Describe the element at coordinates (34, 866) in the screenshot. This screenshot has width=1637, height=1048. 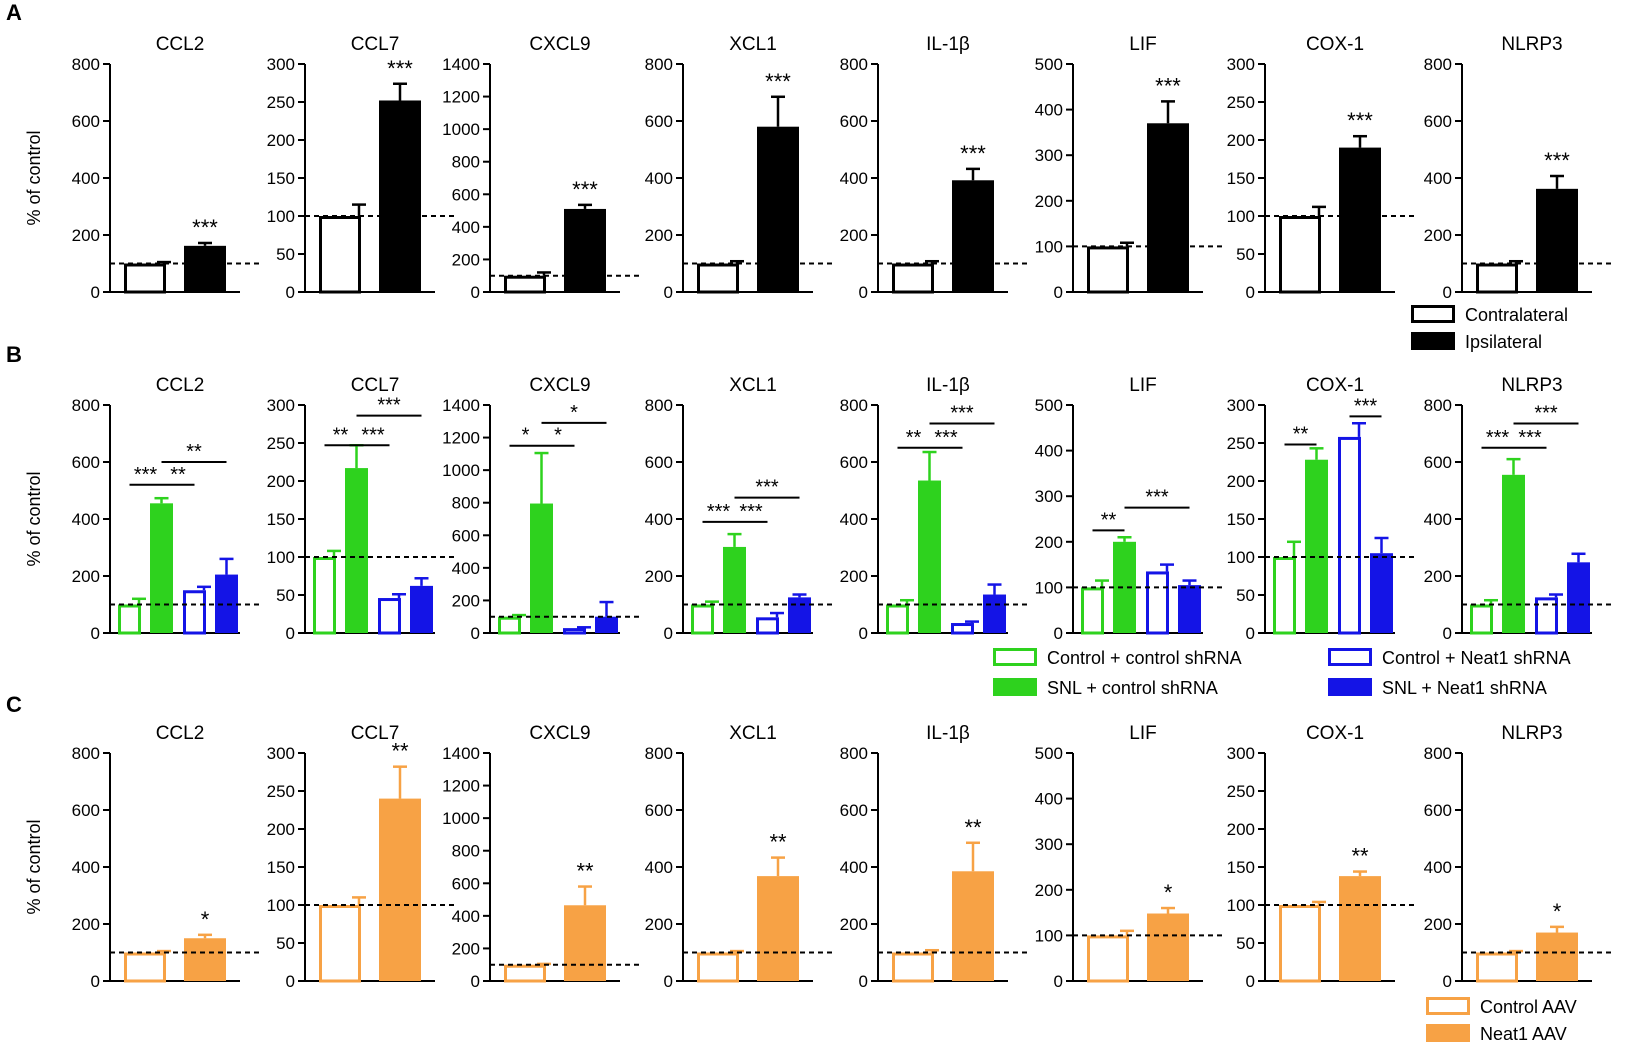
I see `y-axis-label: % of control` at that location.